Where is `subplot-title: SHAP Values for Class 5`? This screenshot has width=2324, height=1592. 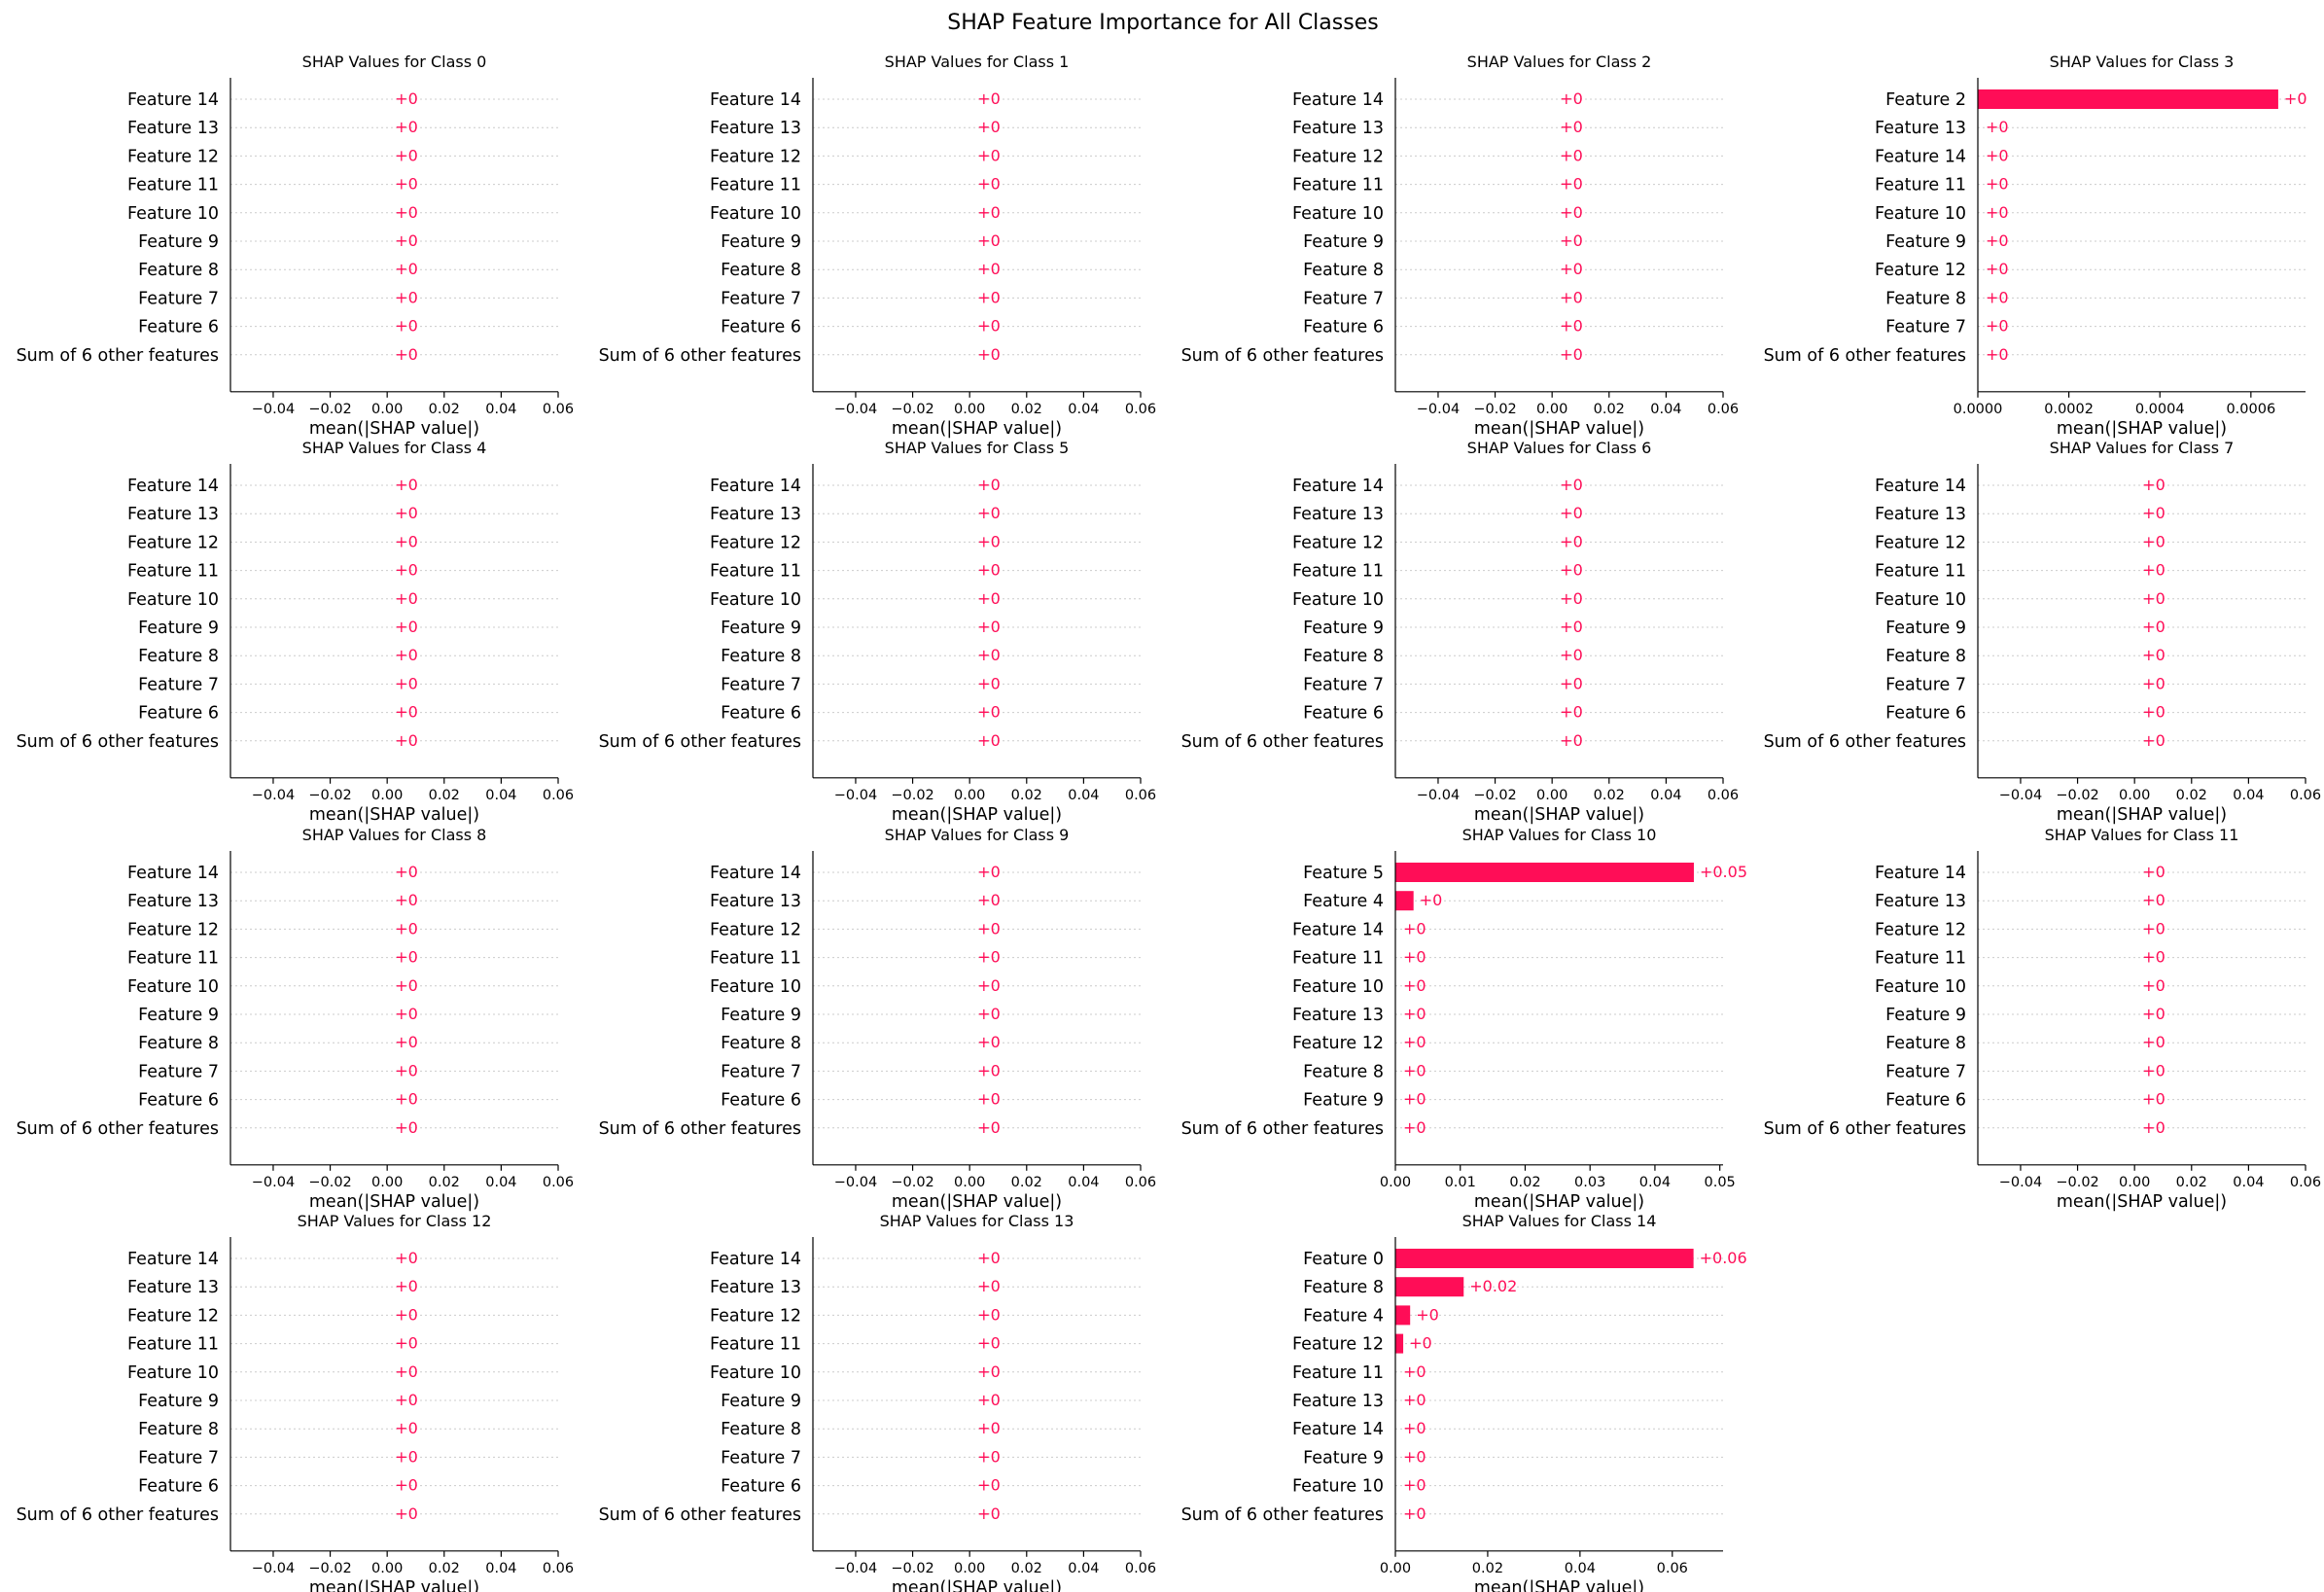
subplot-title: SHAP Values for Class 5 is located at coordinates (977, 448).